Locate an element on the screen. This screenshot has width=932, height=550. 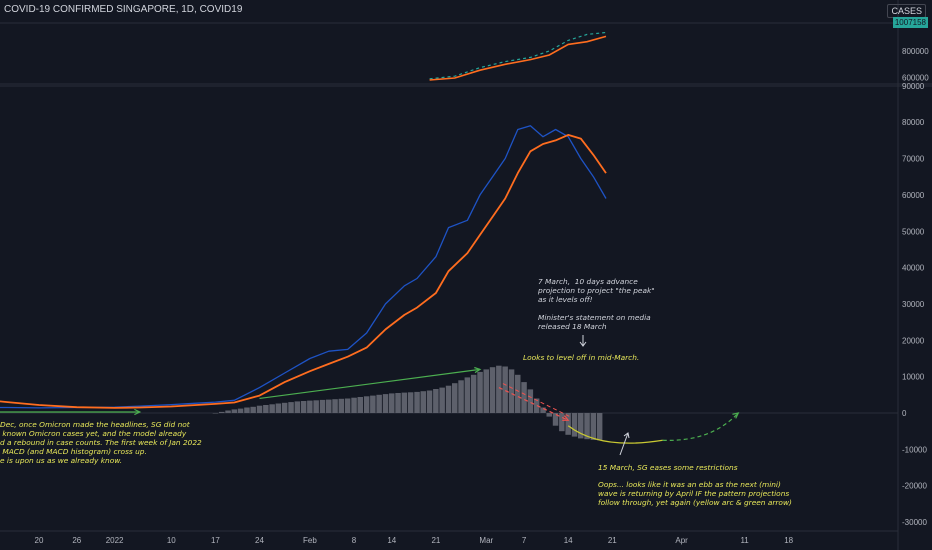
x-tick-label: 17 is located at coordinates (215, 540).